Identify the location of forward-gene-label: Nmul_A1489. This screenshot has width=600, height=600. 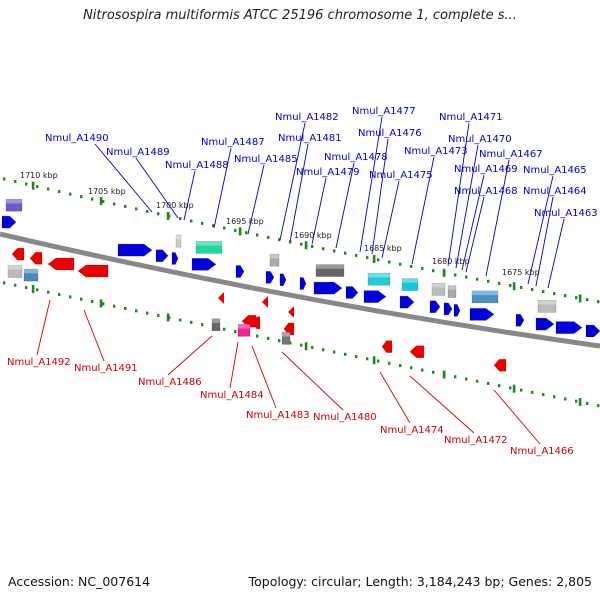
(138, 152).